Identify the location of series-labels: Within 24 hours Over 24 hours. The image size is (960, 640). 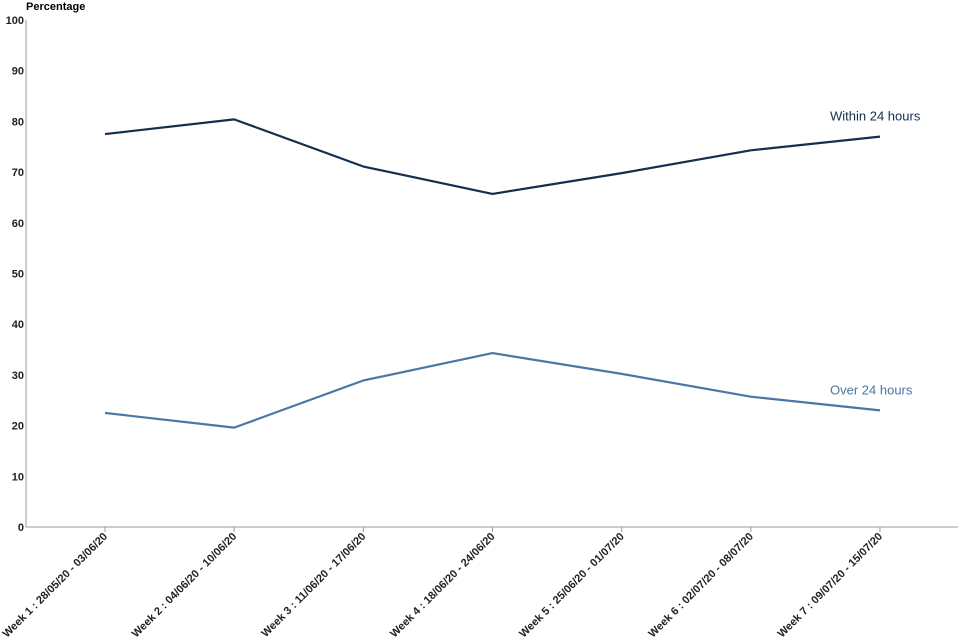
(875, 253).